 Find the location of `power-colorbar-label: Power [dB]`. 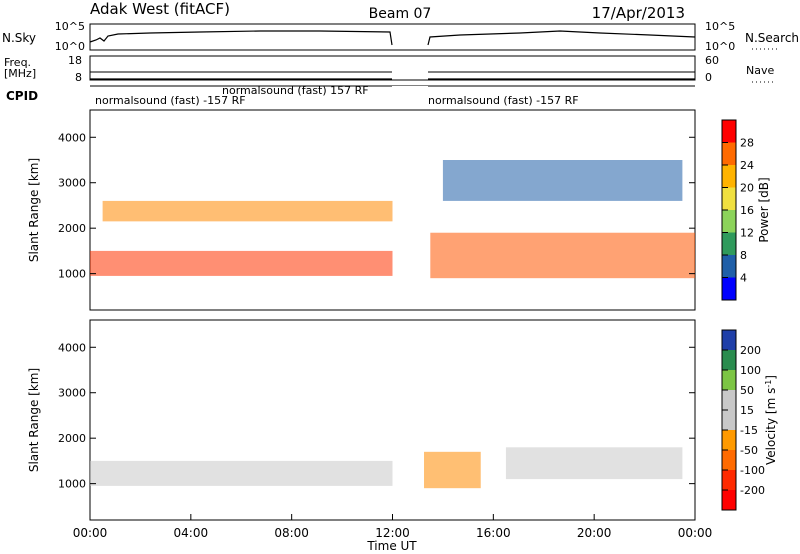

power-colorbar-label: Power [dB] is located at coordinates (764, 209).